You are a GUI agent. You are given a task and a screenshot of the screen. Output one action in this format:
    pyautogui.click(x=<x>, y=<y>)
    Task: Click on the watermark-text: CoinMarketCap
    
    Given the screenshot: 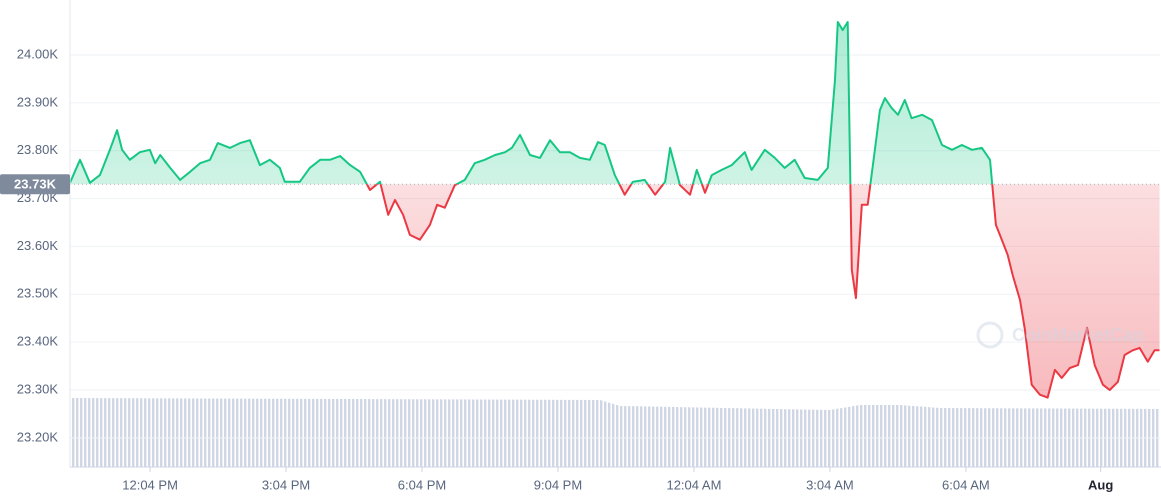 What is the action you would take?
    pyautogui.click(x=1078, y=335)
    